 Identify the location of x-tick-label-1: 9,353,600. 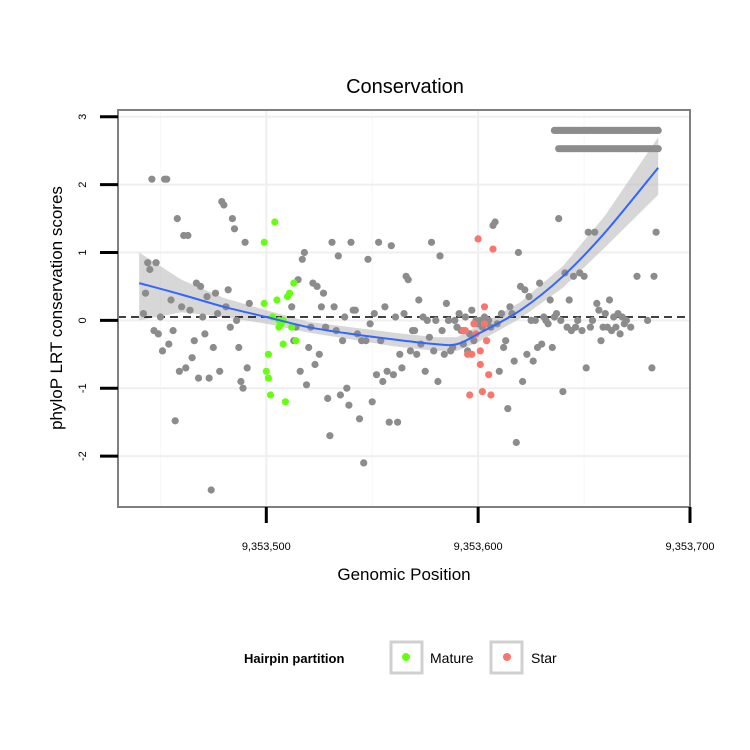
(478, 547).